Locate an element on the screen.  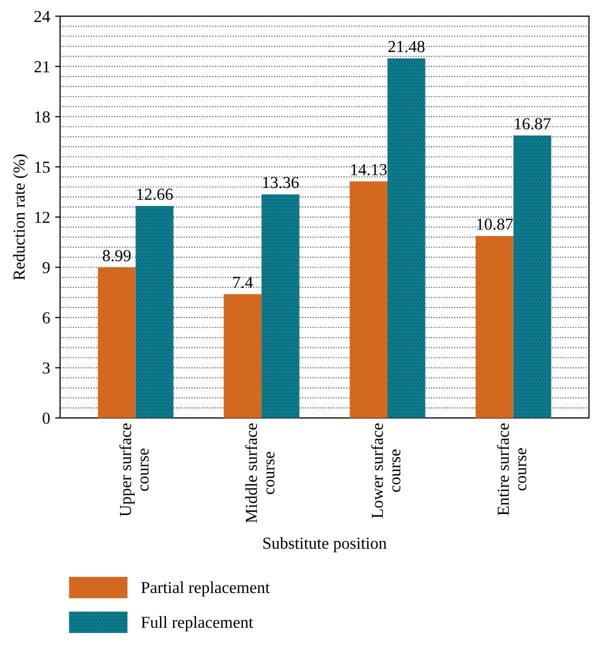
y-tick-label: 9 is located at coordinates (46, 268).